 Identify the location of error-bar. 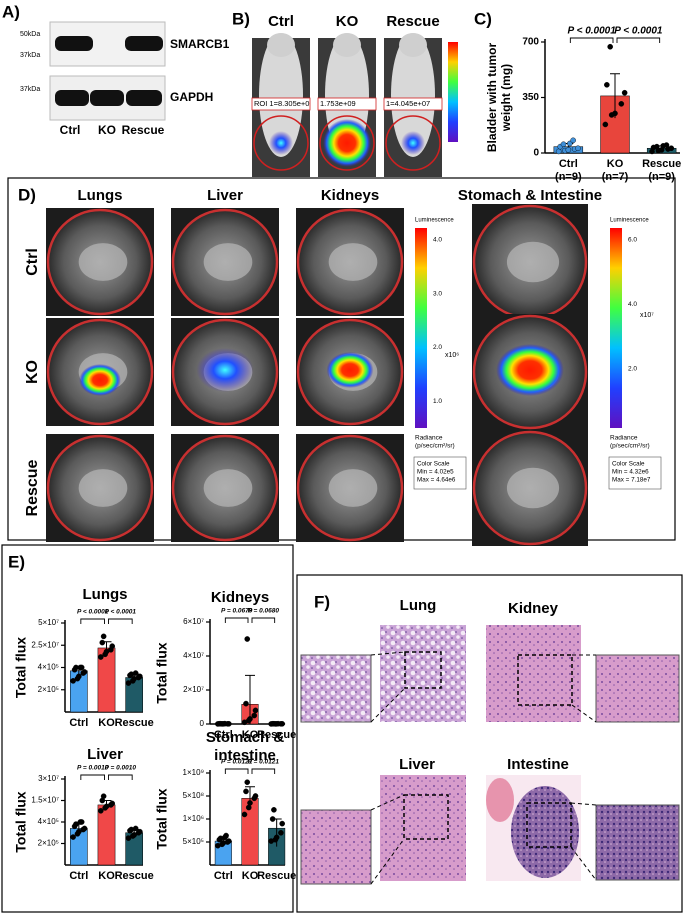
(250, 699).